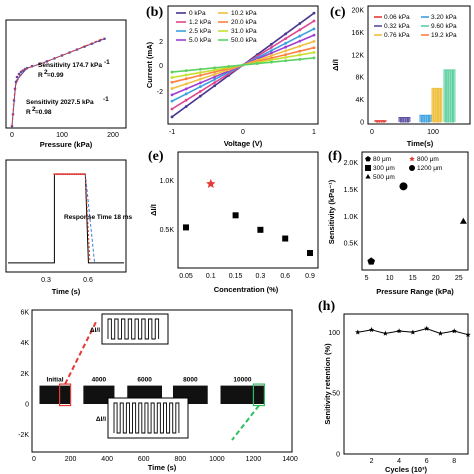 The width and height of the screenshot is (474, 474). Describe the element at coordinates (412, 168) in the screenshot. I see `panel-f-legend-marker` at that location.